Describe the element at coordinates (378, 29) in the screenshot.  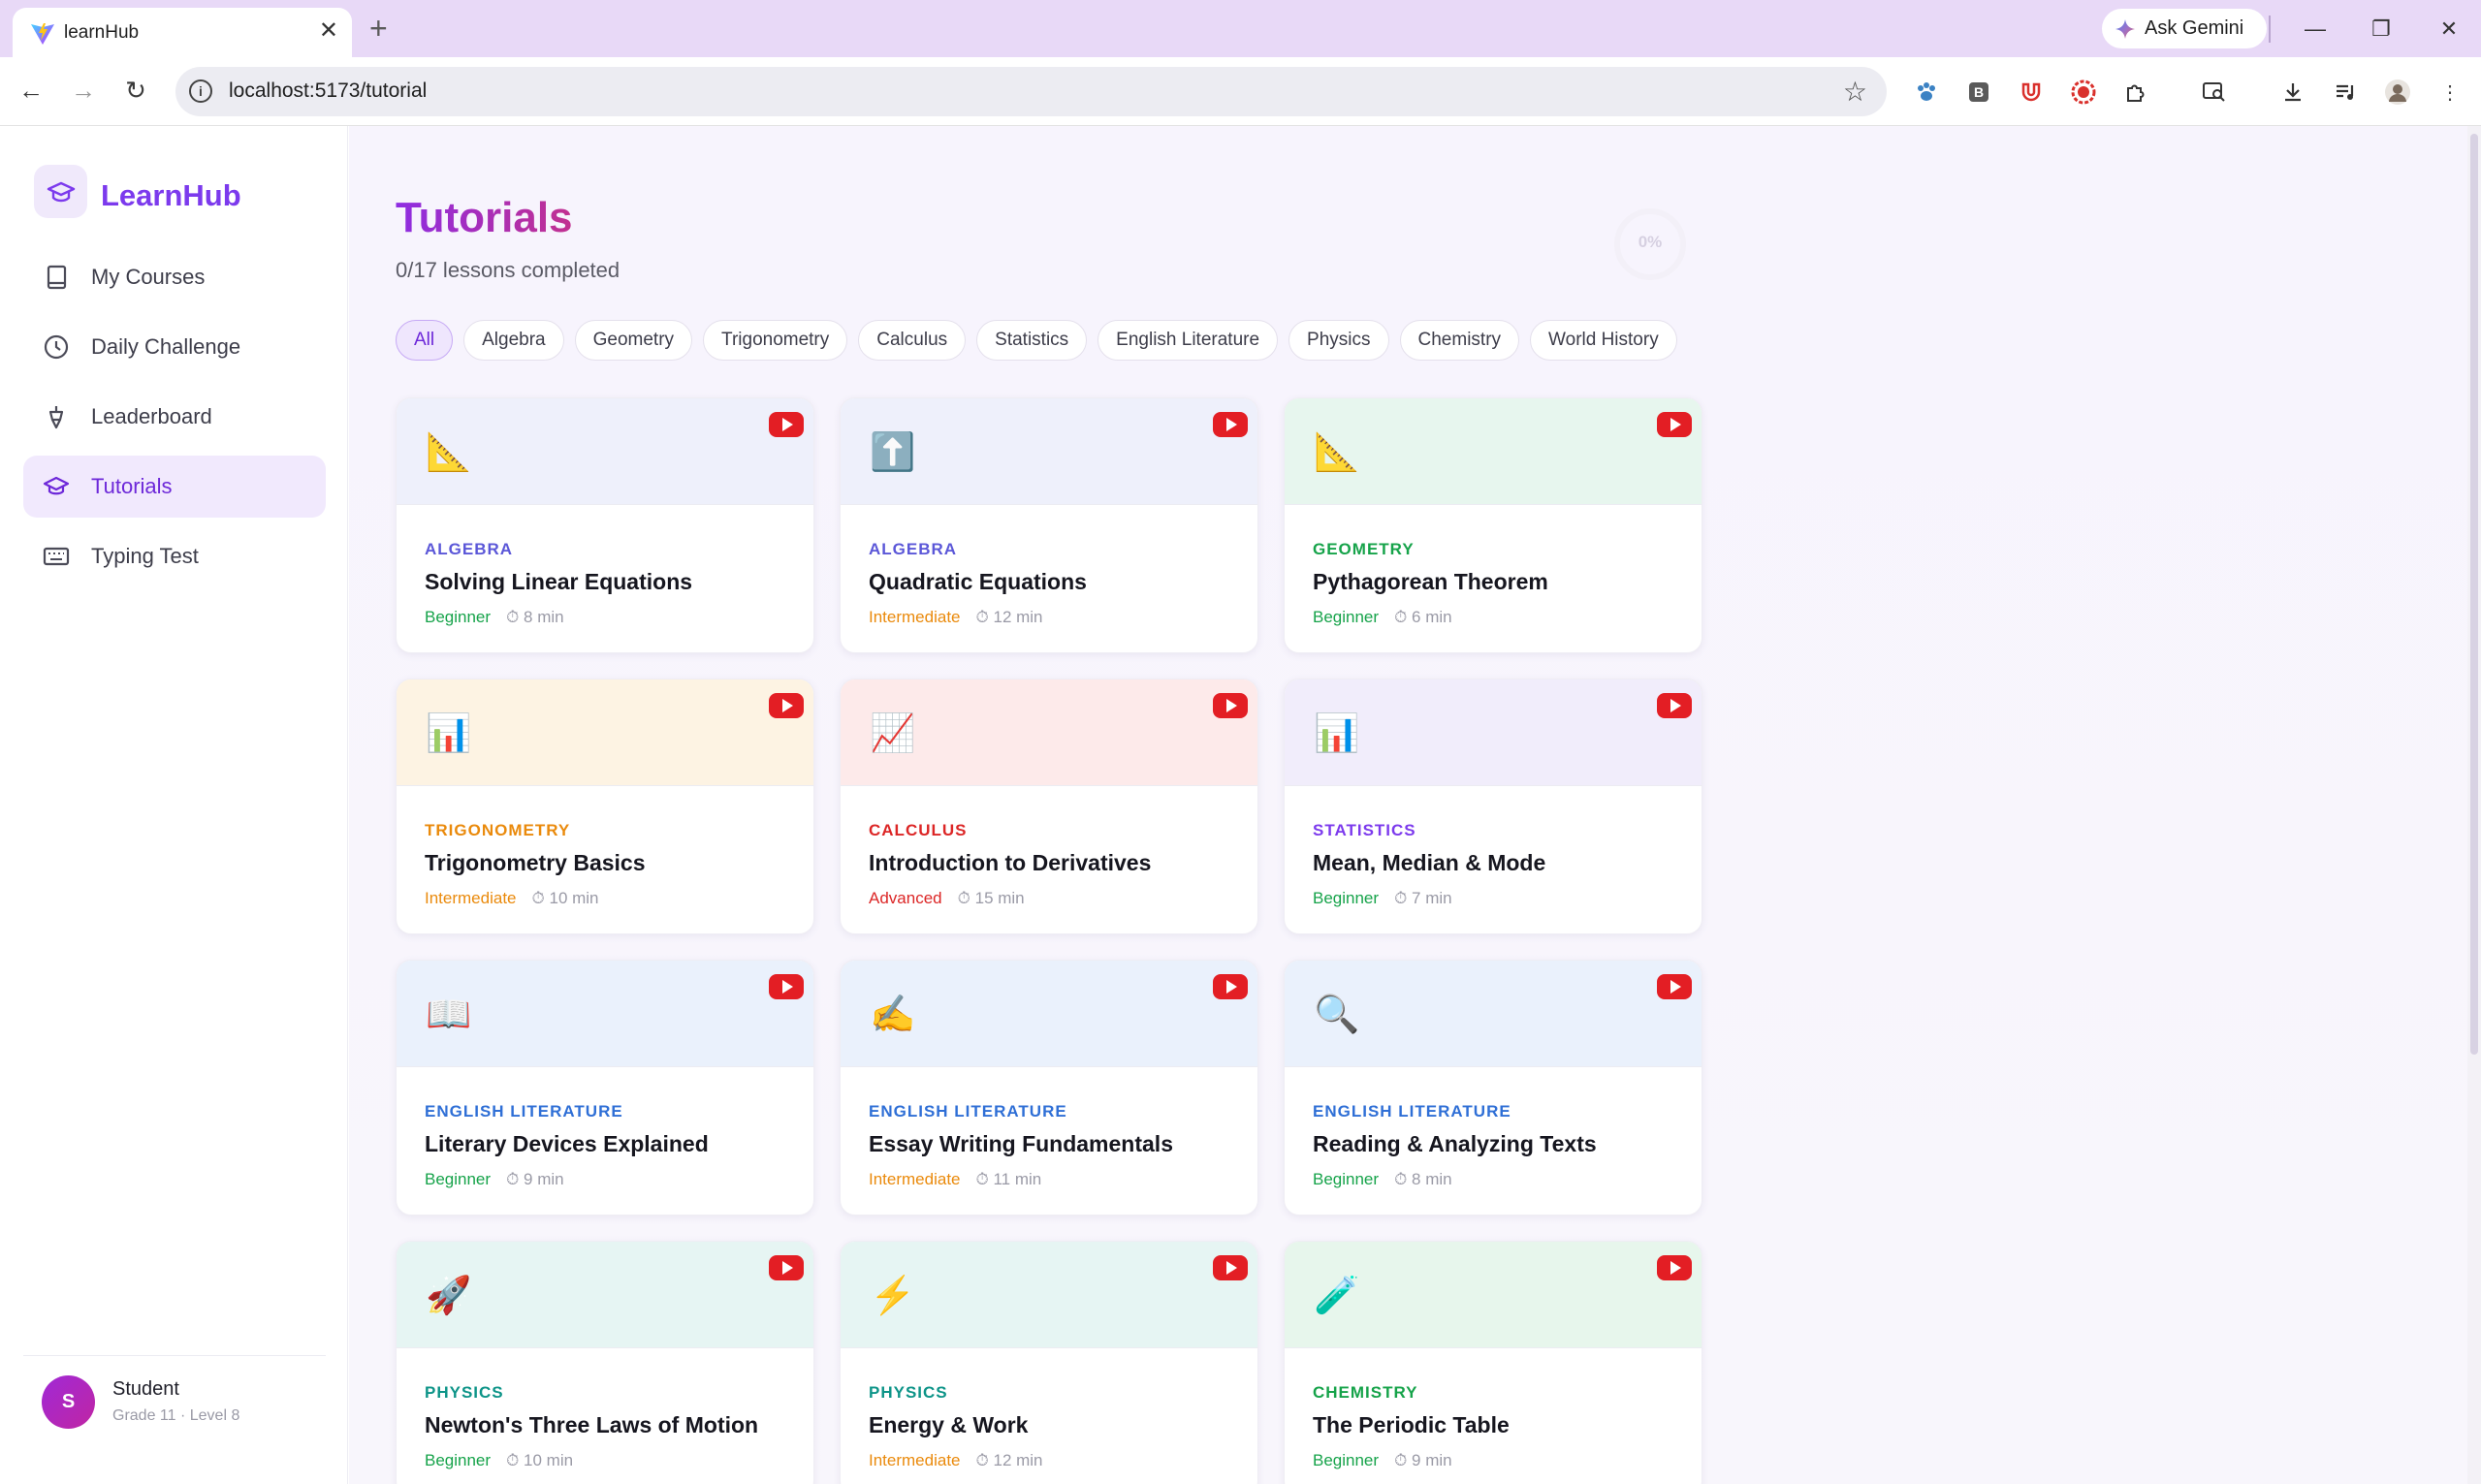
I see `new-tab-button: +` at that location.